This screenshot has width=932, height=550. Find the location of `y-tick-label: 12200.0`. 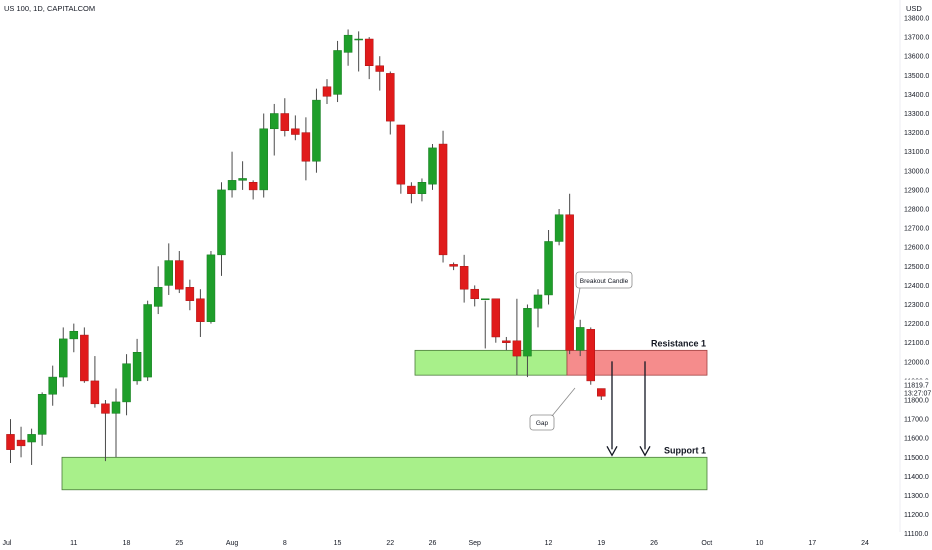

y-tick-label: 12200.0 is located at coordinates (916, 324).